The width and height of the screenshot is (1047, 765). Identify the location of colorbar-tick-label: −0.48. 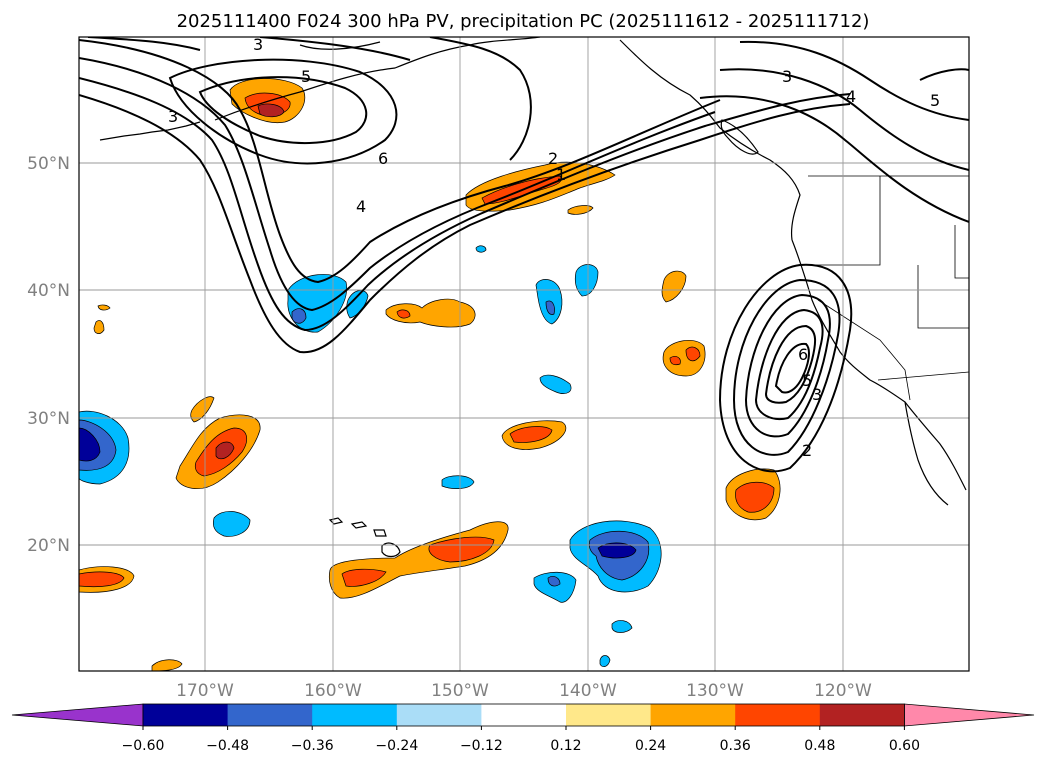
(227, 746).